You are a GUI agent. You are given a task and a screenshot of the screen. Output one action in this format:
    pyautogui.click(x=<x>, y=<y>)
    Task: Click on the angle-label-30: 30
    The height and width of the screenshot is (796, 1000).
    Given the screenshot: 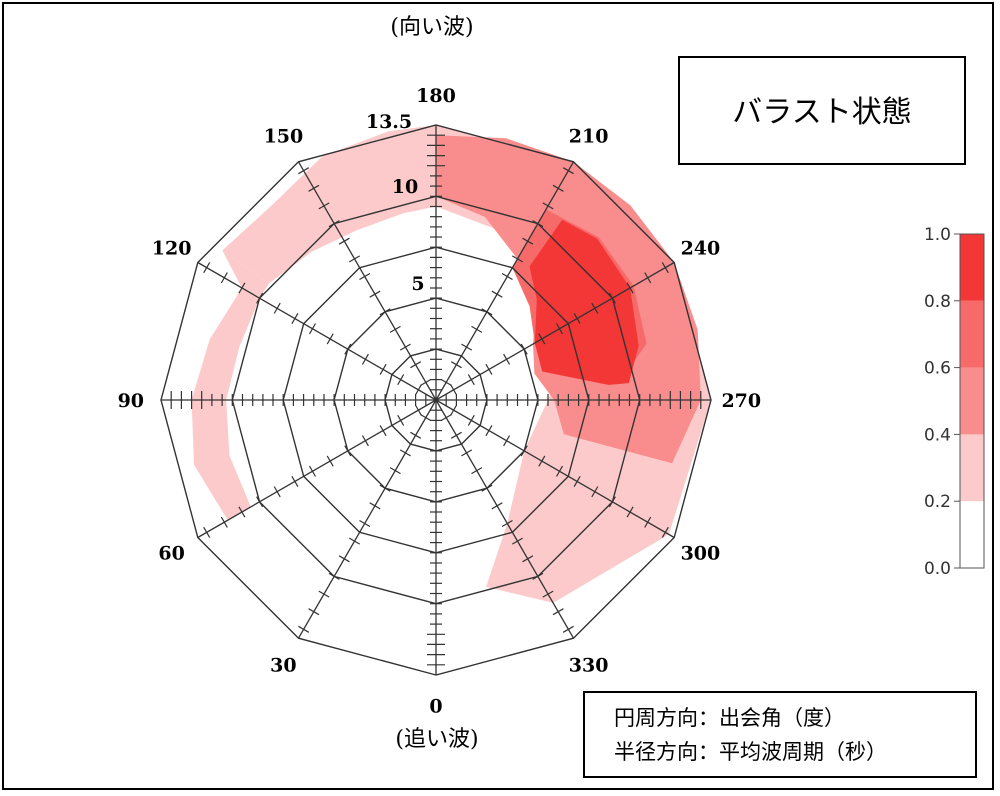 What is the action you would take?
    pyautogui.click(x=283, y=665)
    